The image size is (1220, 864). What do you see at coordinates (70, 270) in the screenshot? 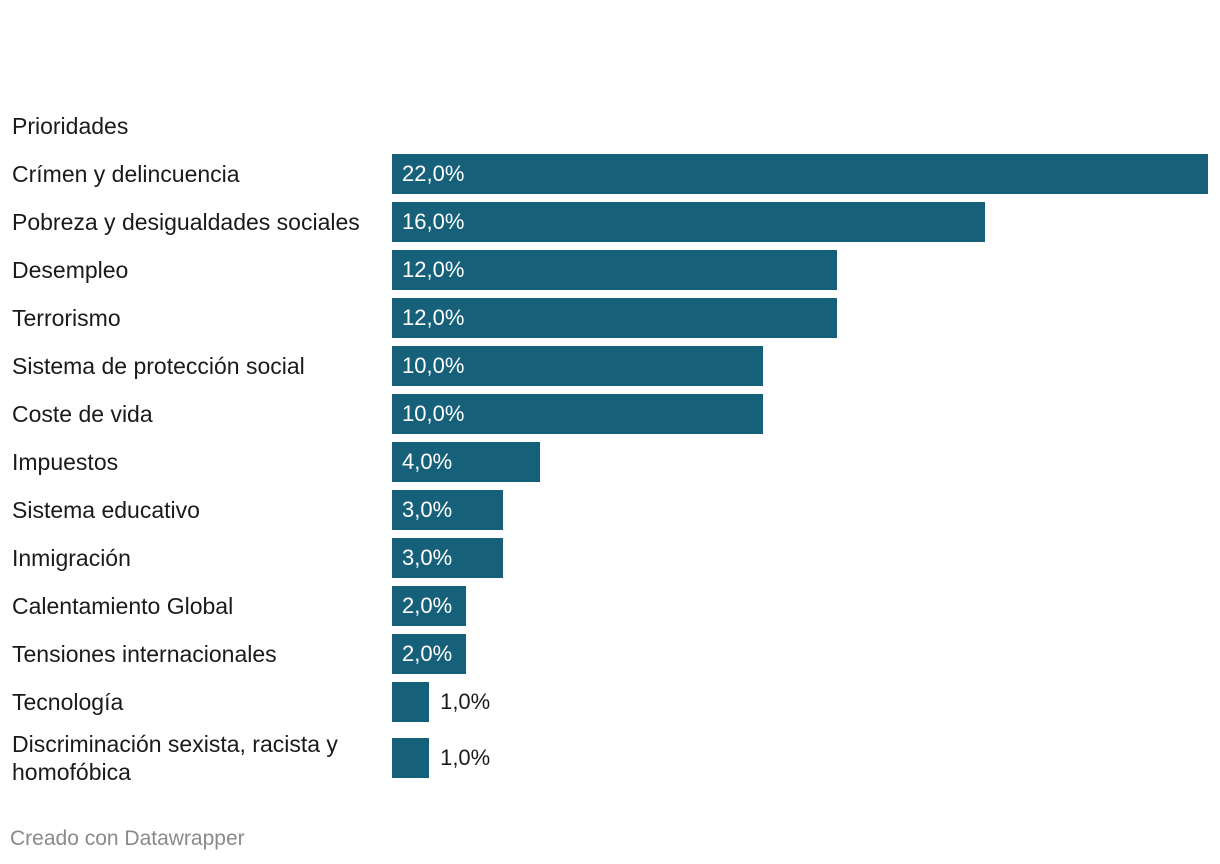
I see `category-label: Desempleo` at bounding box center [70, 270].